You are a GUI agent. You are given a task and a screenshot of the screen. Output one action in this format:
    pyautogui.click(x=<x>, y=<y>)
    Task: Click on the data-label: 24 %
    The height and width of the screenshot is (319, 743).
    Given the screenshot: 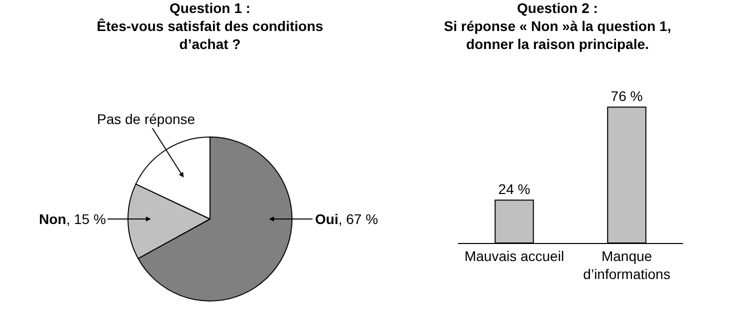 What is the action you would take?
    pyautogui.click(x=514, y=189)
    